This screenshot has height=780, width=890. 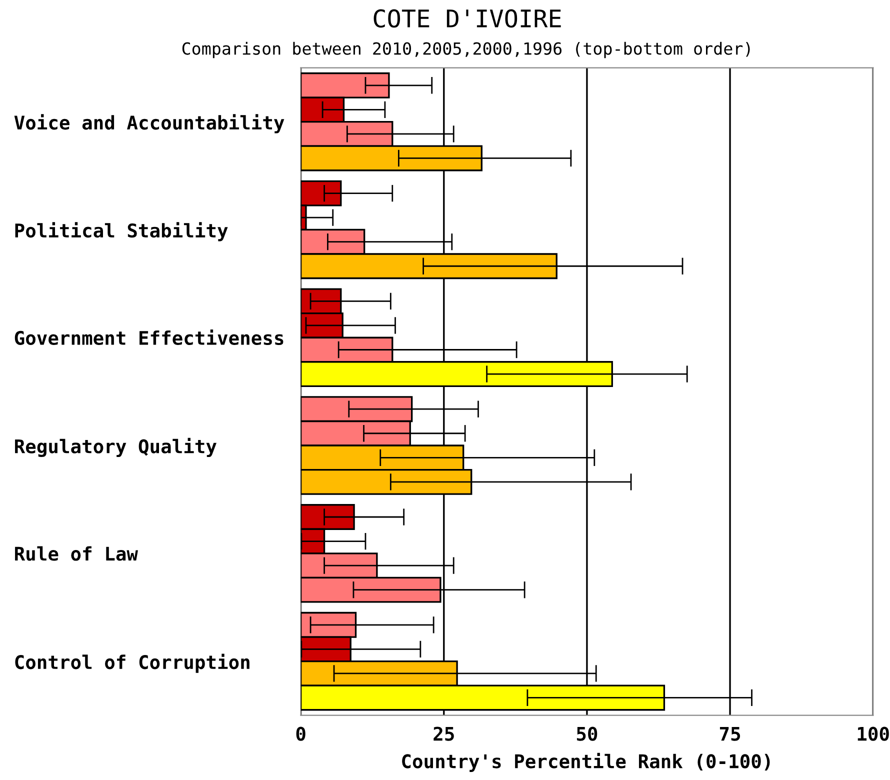 I want to click on y-tick-label: Voice and Accountability, so click(x=149, y=124).